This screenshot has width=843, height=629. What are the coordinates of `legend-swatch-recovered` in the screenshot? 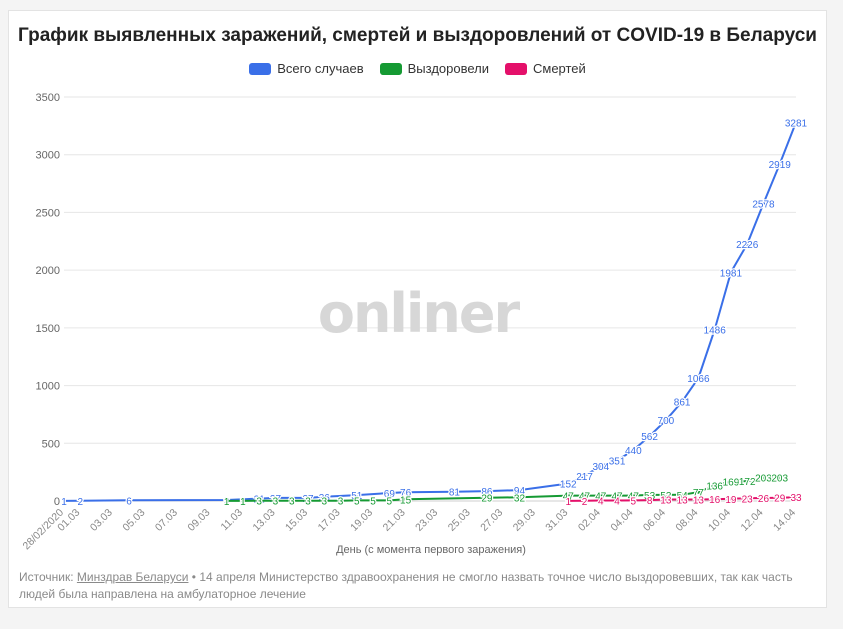 It's located at (390, 68).